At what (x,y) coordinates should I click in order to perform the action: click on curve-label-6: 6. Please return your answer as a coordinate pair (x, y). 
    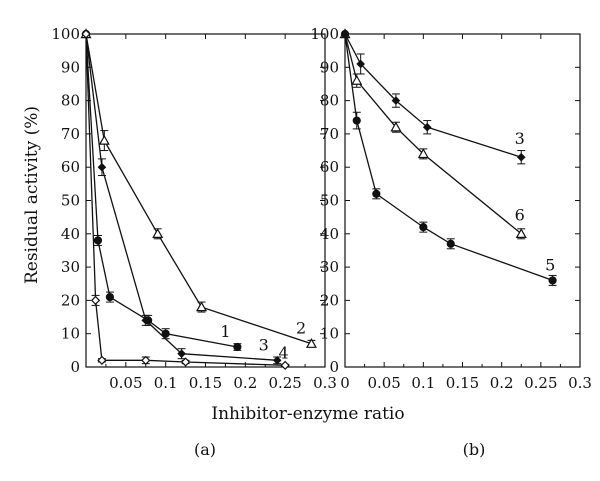
    Looking at the image, I should click on (520, 214).